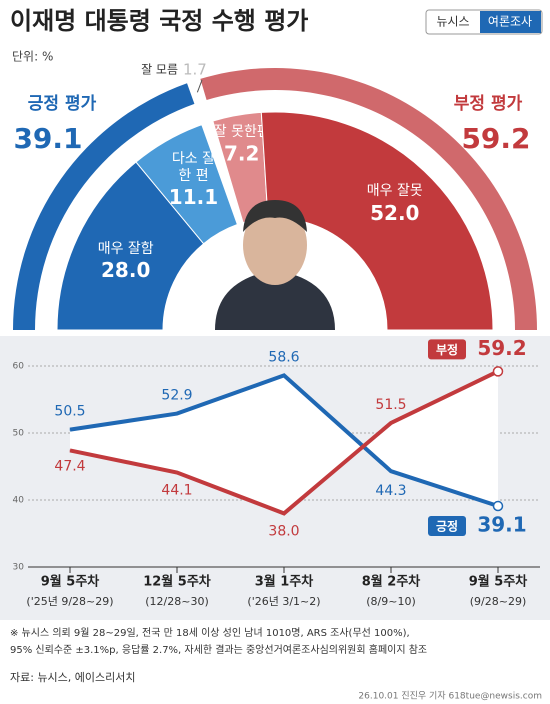  Describe the element at coordinates (501, 348) in the screenshot. I see `value-label: 59.2` at that location.